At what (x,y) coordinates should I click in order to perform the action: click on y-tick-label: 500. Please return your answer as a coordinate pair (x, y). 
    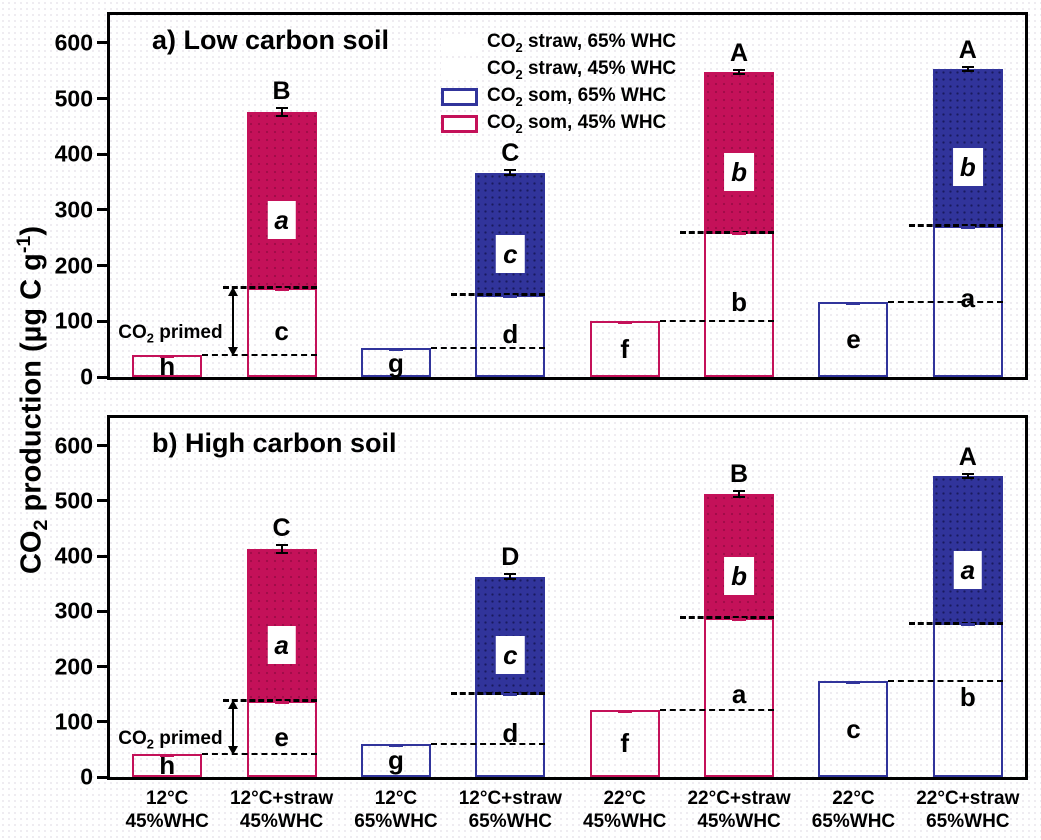
    Looking at the image, I should click on (73, 98).